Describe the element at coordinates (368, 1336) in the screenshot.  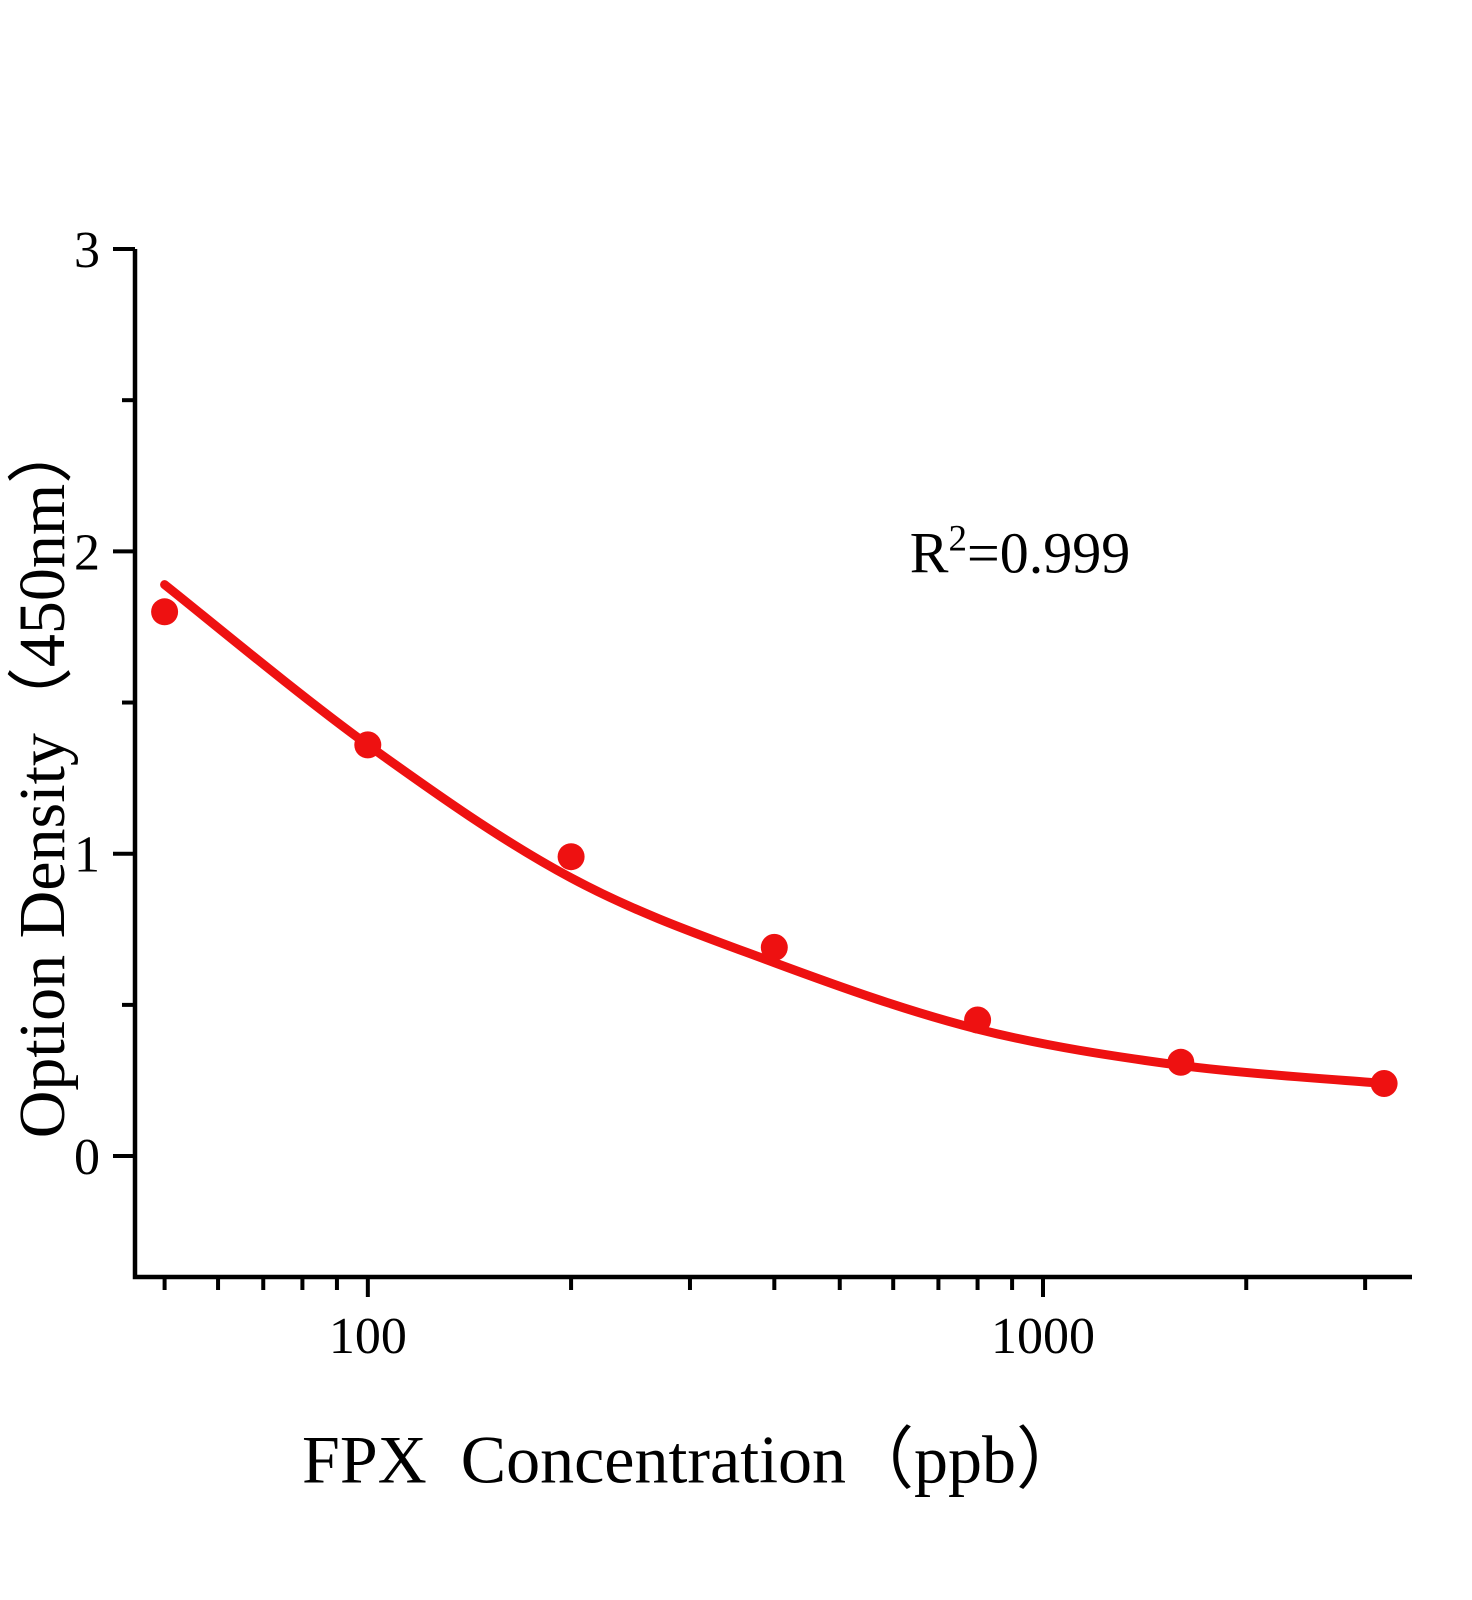
I see `x-tick-label: 100` at that location.